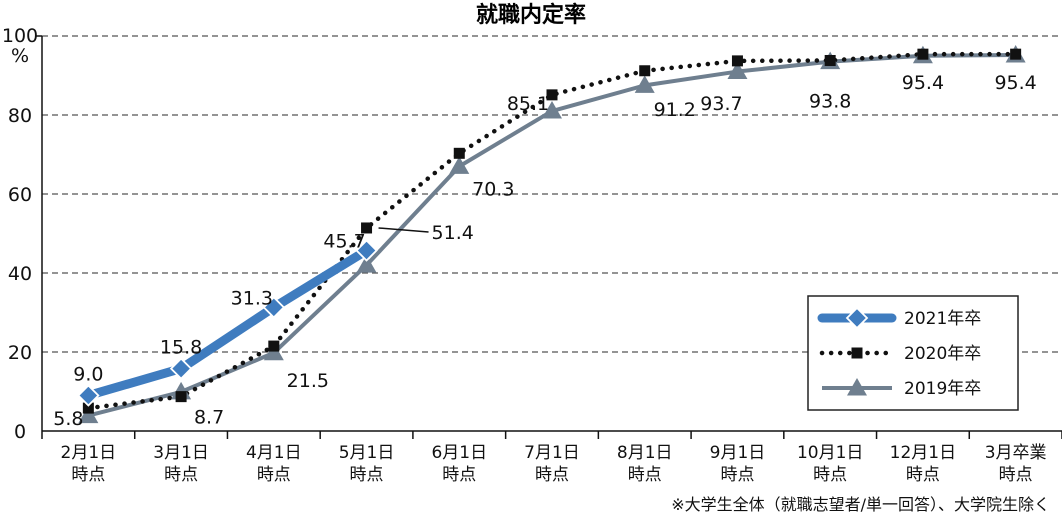 Image resolution: width=1062 pixels, height=517 pixels. I want to click on x-tick-label: 7月1日時点, so click(552, 464).